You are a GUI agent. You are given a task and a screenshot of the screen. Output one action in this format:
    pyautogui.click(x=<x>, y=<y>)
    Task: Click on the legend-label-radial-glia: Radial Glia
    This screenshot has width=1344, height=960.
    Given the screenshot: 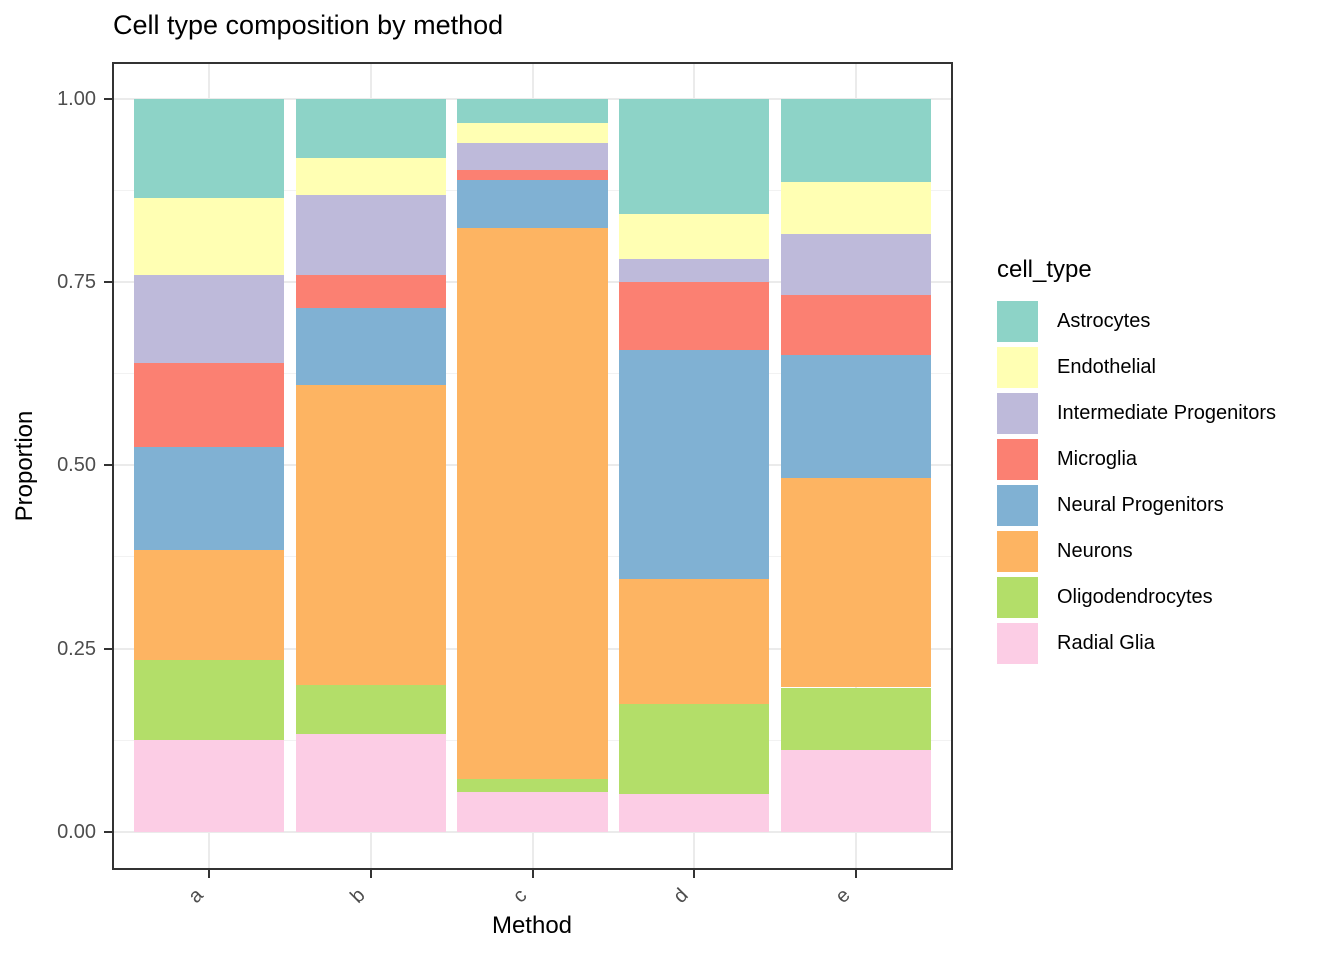 What is the action you would take?
    pyautogui.click(x=1106, y=643)
    